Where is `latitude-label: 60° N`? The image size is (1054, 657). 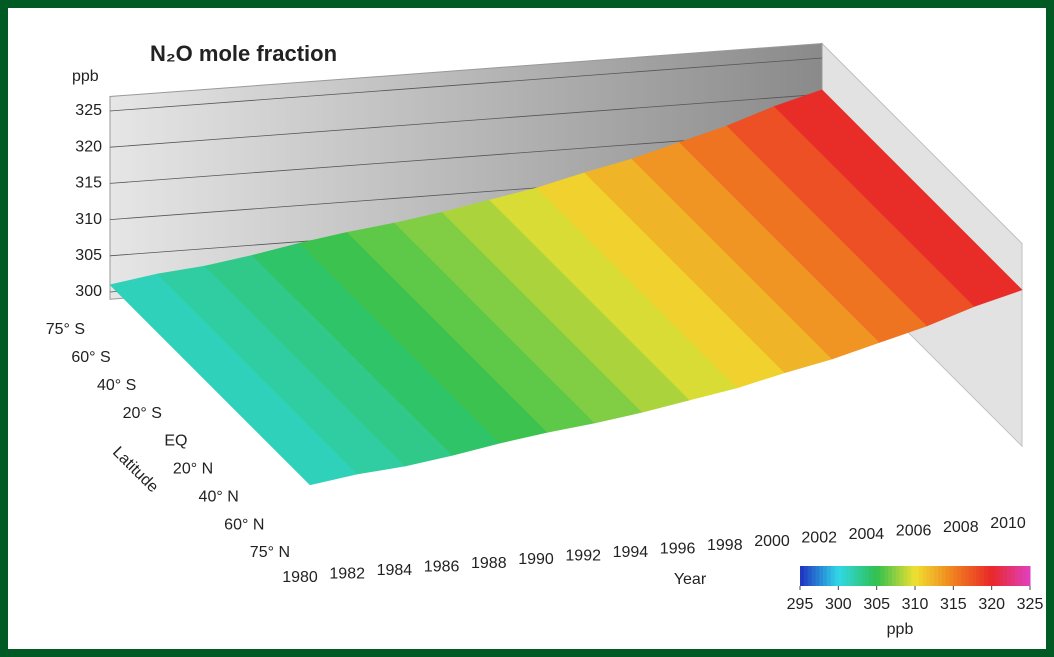
latitude-label: 60° N is located at coordinates (244, 524).